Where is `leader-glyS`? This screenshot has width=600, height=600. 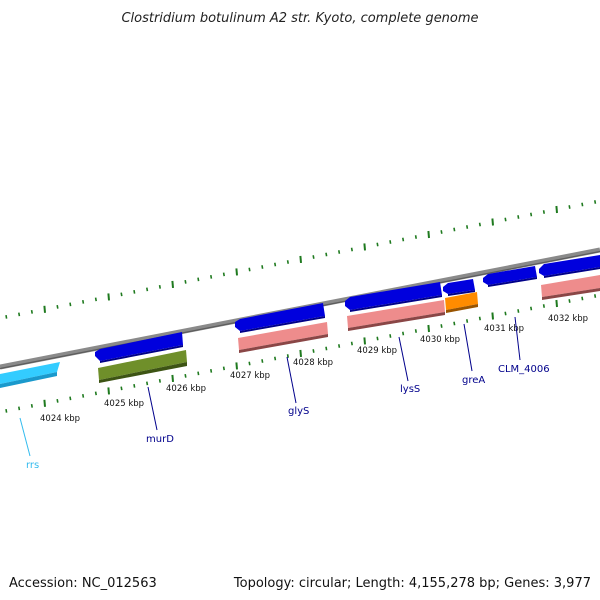 leader-glyS is located at coordinates (291, 380).